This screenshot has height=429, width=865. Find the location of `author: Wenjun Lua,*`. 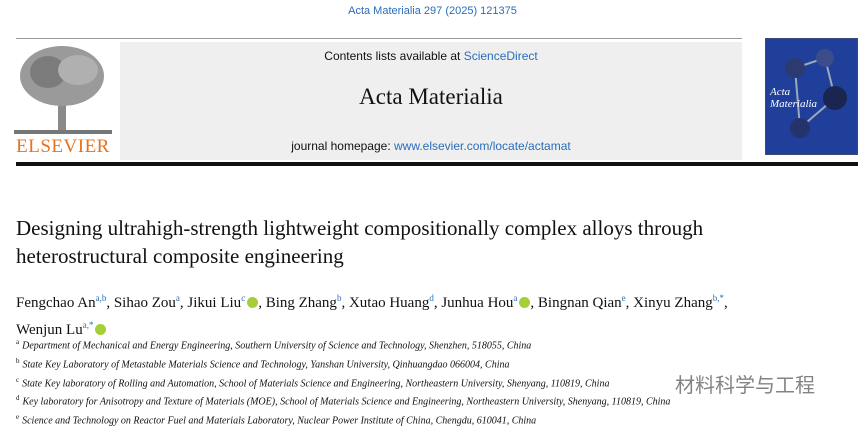

author: Wenjun Lua,* is located at coordinates (61, 329).